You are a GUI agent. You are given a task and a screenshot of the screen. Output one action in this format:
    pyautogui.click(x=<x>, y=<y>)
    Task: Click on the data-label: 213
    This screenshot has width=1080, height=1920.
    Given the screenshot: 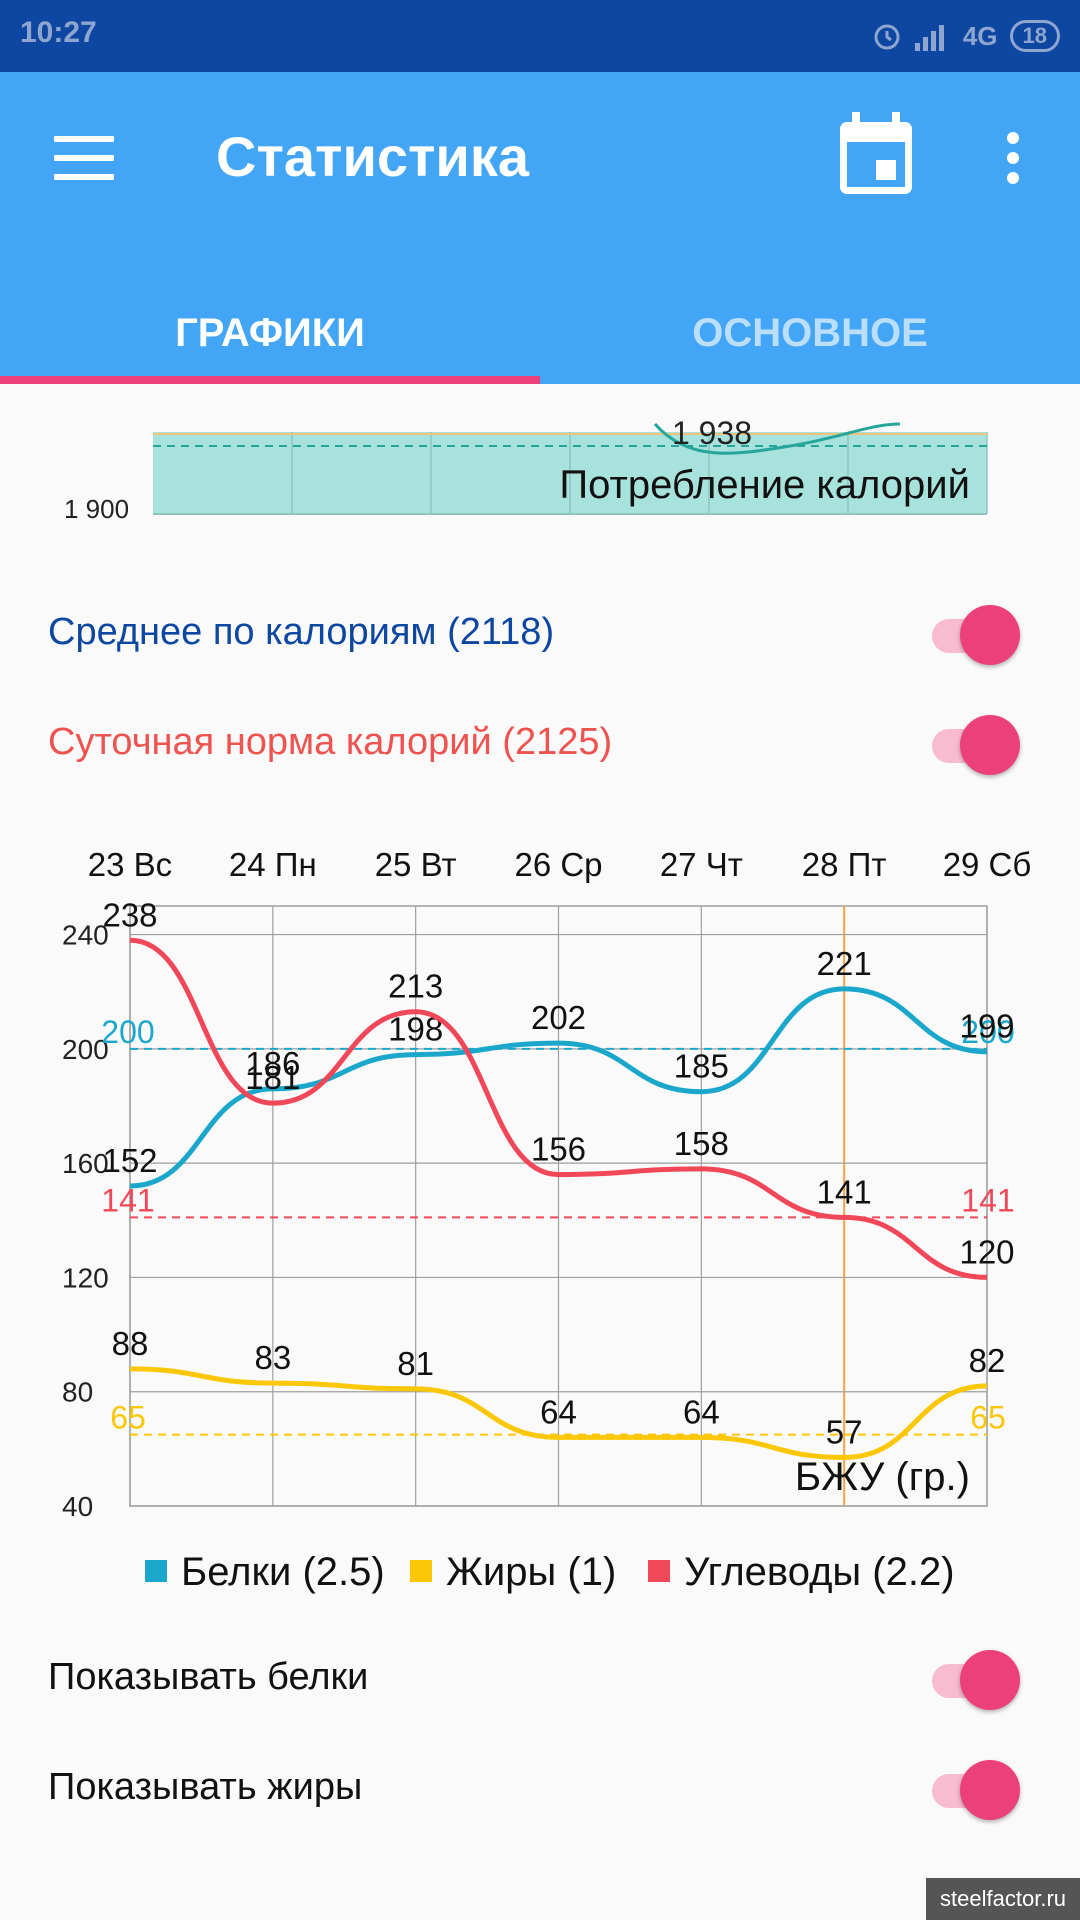 What is the action you would take?
    pyautogui.click(x=415, y=986)
    